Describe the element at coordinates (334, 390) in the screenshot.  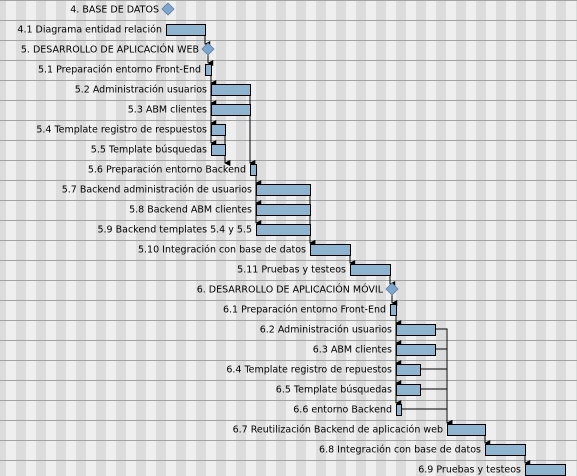
I see `task-label: 6.5 Template búsquedas` at that location.